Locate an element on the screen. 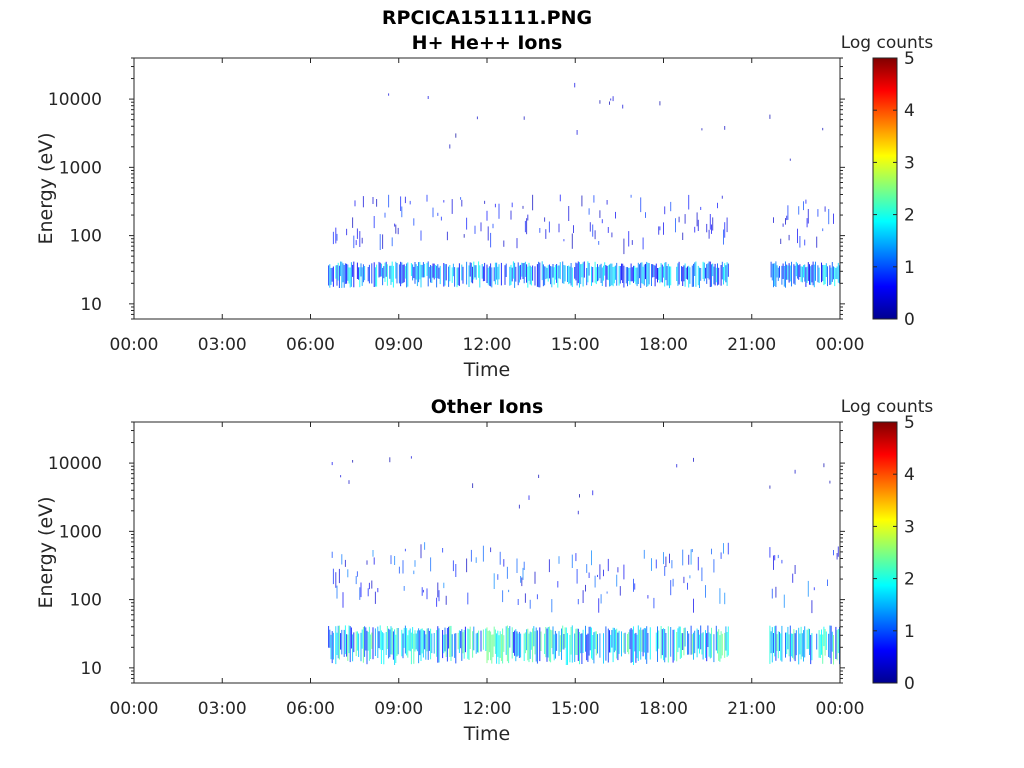 This screenshot has width=1024, height=768. colorbar-scale is located at coordinates (885, 188).